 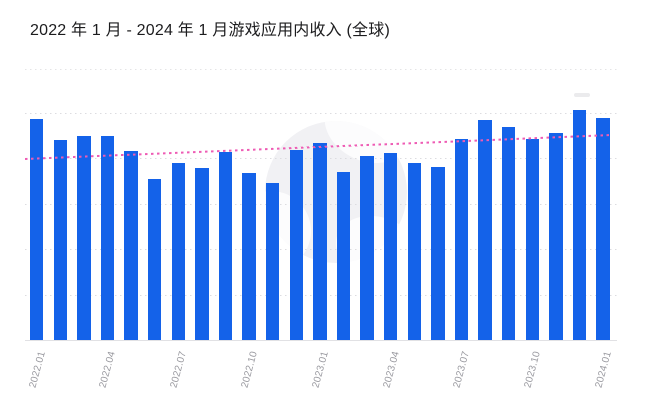 What do you see at coordinates (179, 370) in the screenshot?
I see `x-axis-label-2022-07: 2022.07` at bounding box center [179, 370].